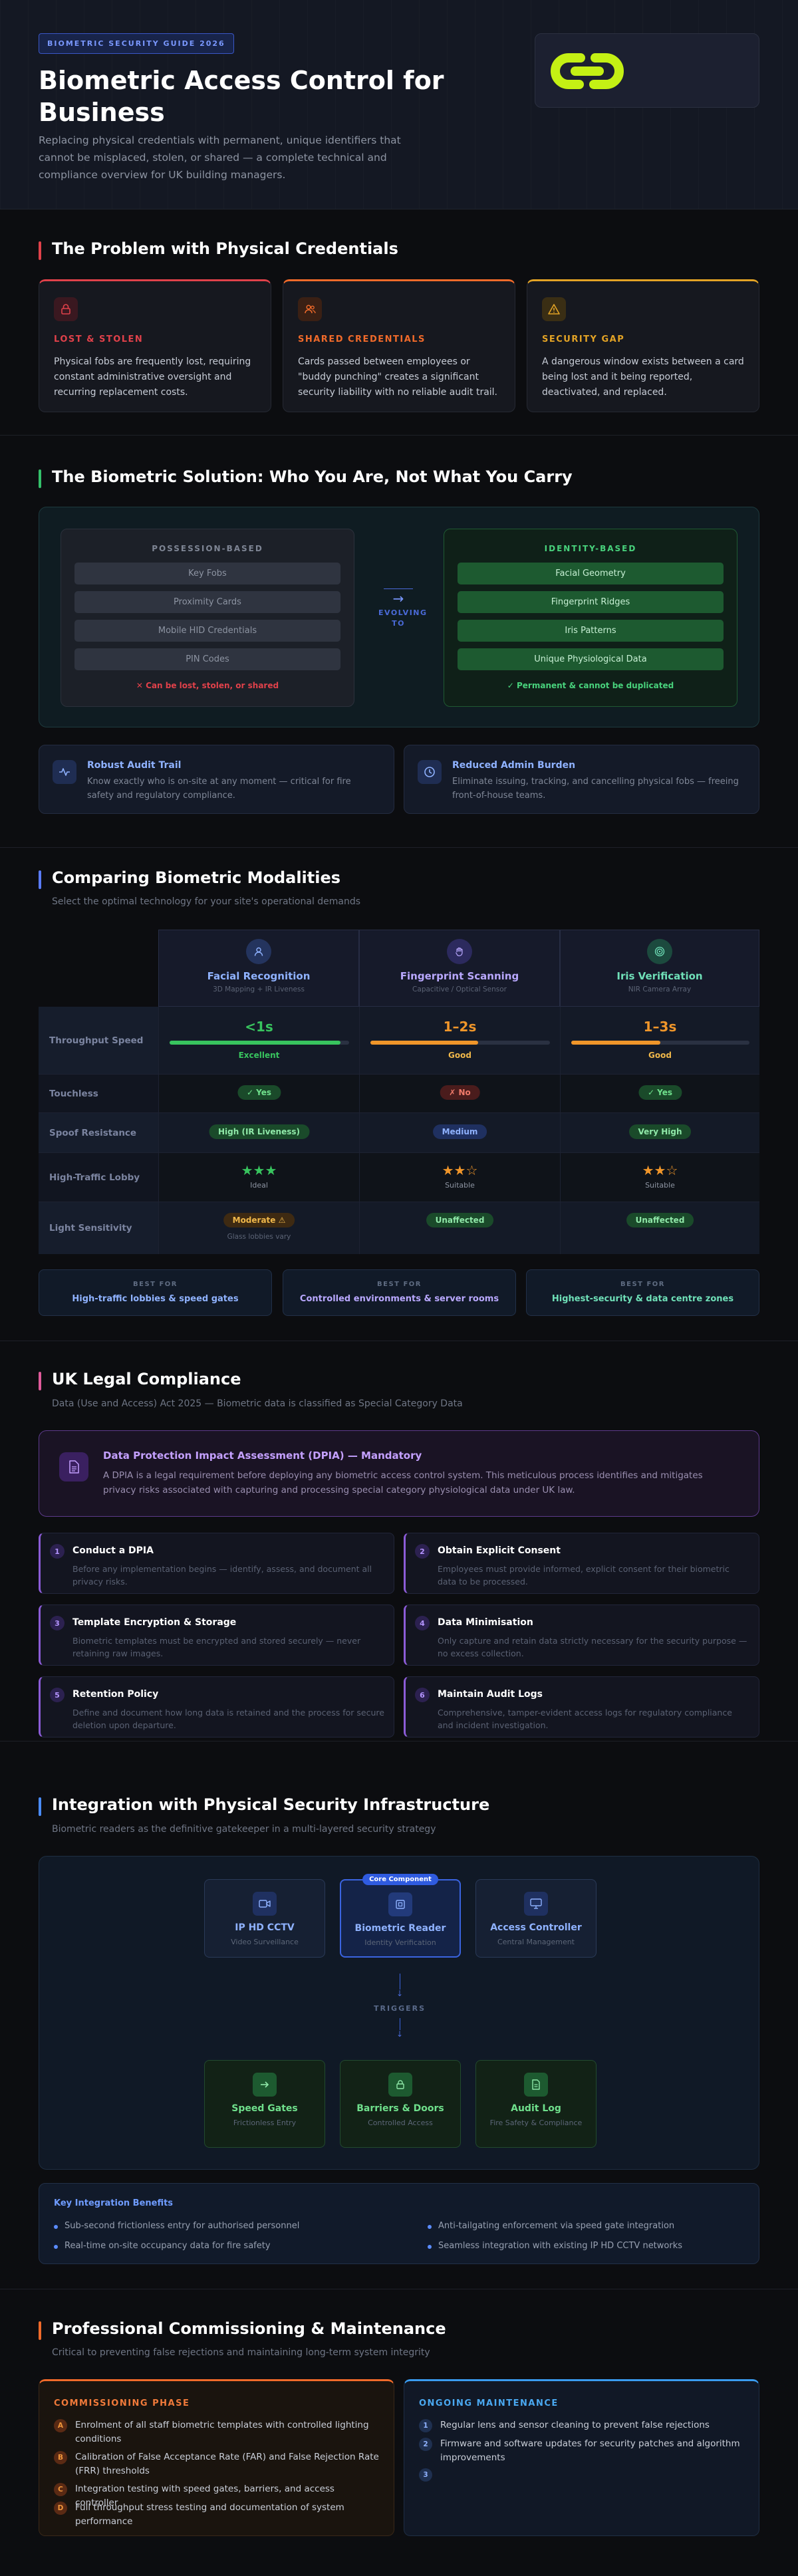 The image size is (798, 2576). I want to click on node-sub: Frictionless Entry, so click(265, 2123).